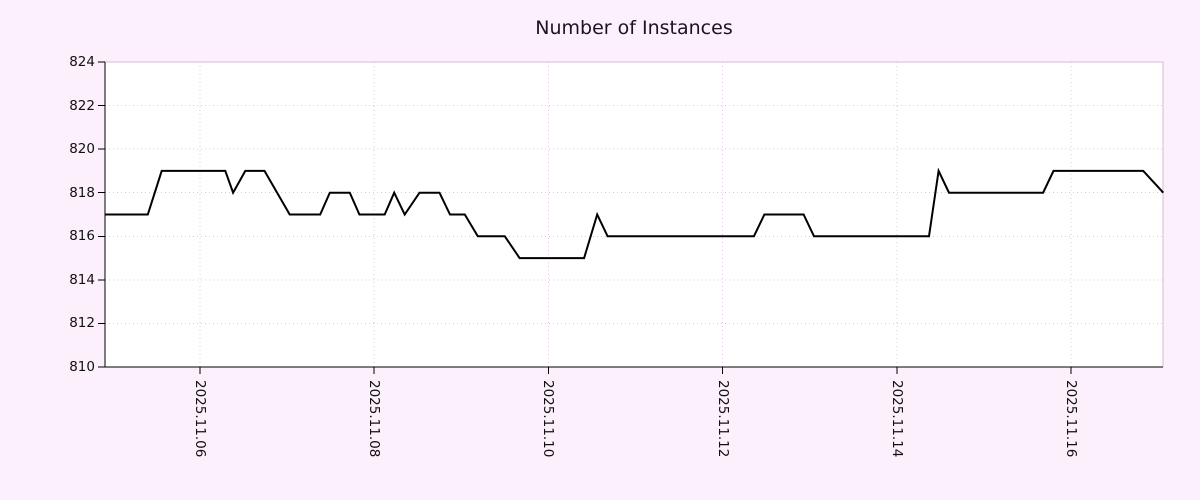  What do you see at coordinates (896, 419) in the screenshot?
I see `x-tick-label: 2025.11.14` at bounding box center [896, 419].